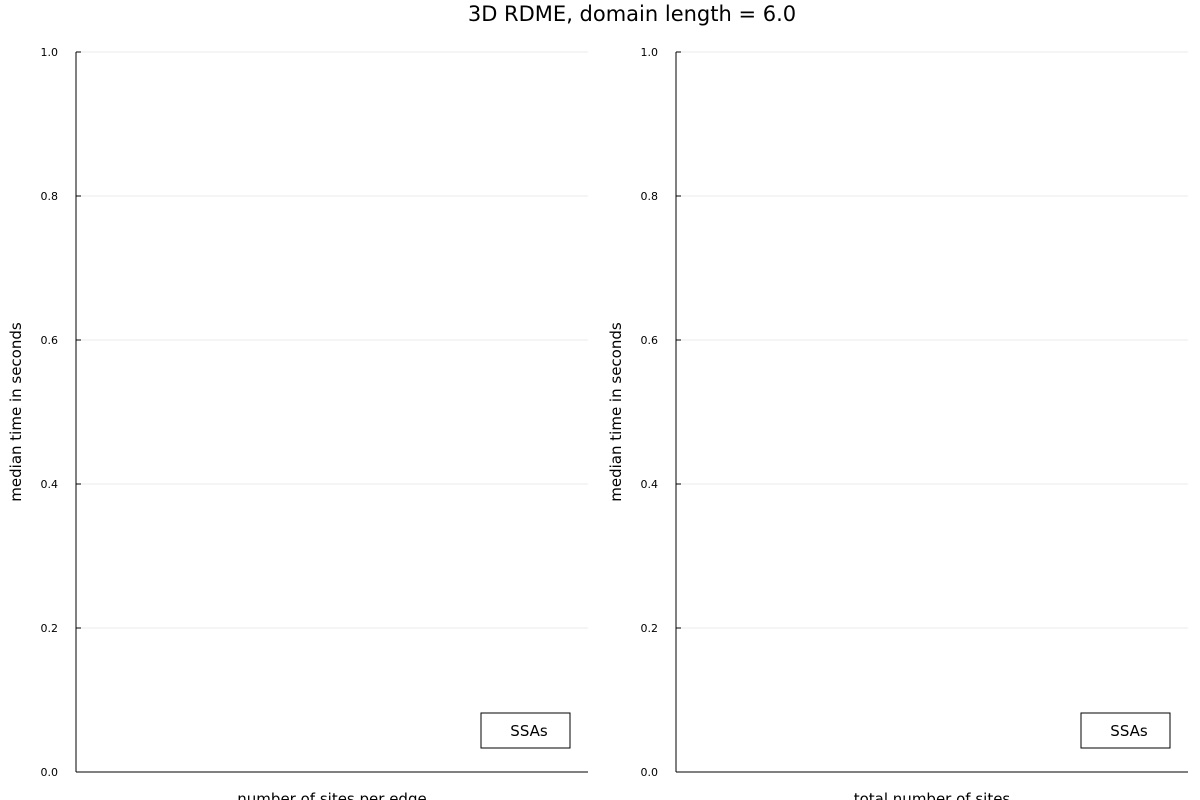 The width and height of the screenshot is (1200, 800). What do you see at coordinates (932, 795) in the screenshot?
I see `x-axis-label: total number of sites` at bounding box center [932, 795].